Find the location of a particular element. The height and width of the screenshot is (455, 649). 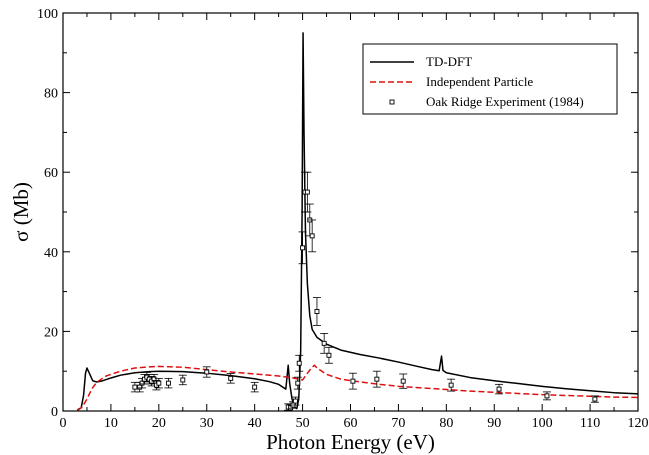

x-tick-label: 20 is located at coordinates (159, 423).